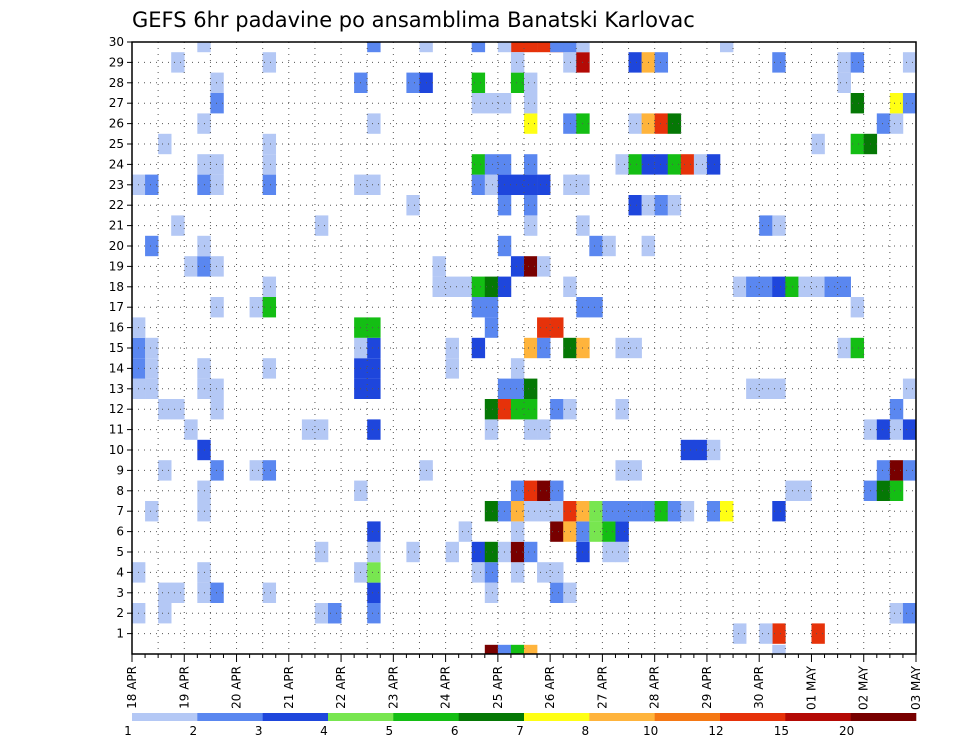 The height and width of the screenshot is (742, 960). Describe the element at coordinates (846, 731) in the screenshot. I see `colorbar-label: 20` at that location.